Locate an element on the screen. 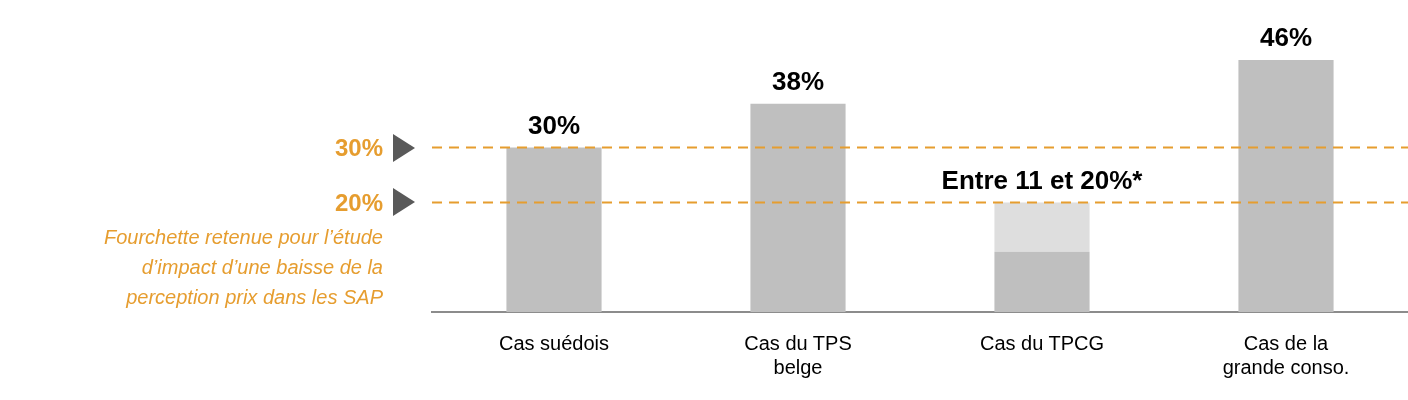  data-label: 38% is located at coordinates (798, 80).